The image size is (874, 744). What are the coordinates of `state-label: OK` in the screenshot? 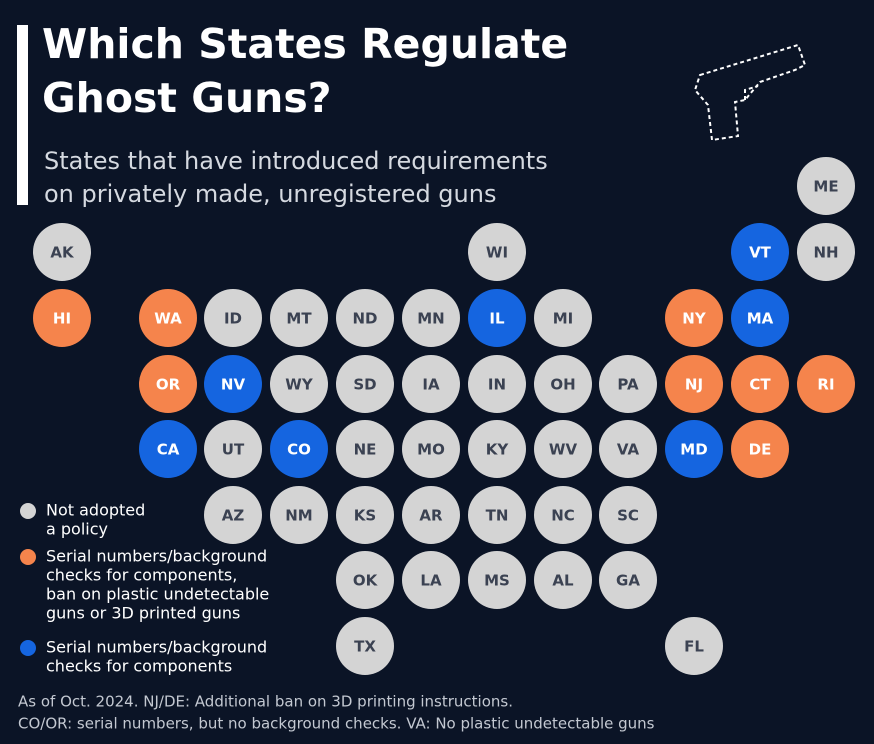 It's located at (366, 581).